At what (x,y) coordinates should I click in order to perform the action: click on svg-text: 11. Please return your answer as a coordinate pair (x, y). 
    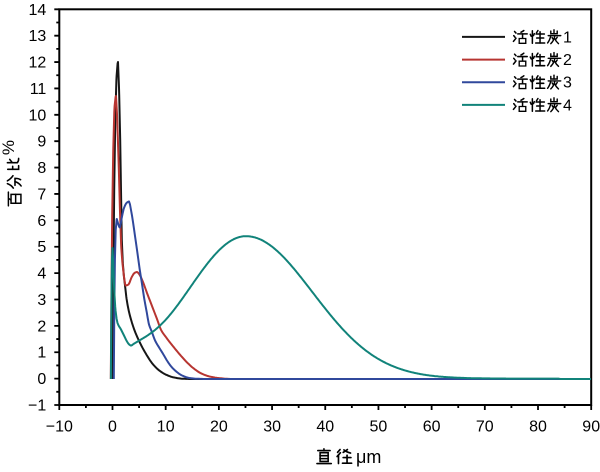
    Looking at the image, I should click on (38, 89).